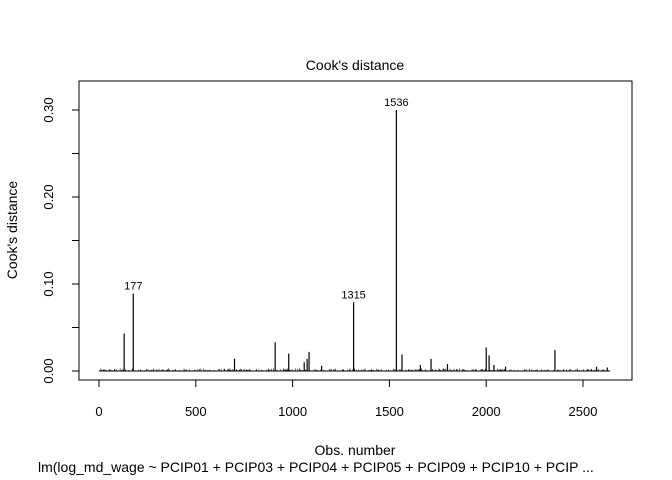 Image resolution: width=672 pixels, height=480 pixels. What do you see at coordinates (48, 370) in the screenshot?
I see `y-tick-label: 0.00` at bounding box center [48, 370].